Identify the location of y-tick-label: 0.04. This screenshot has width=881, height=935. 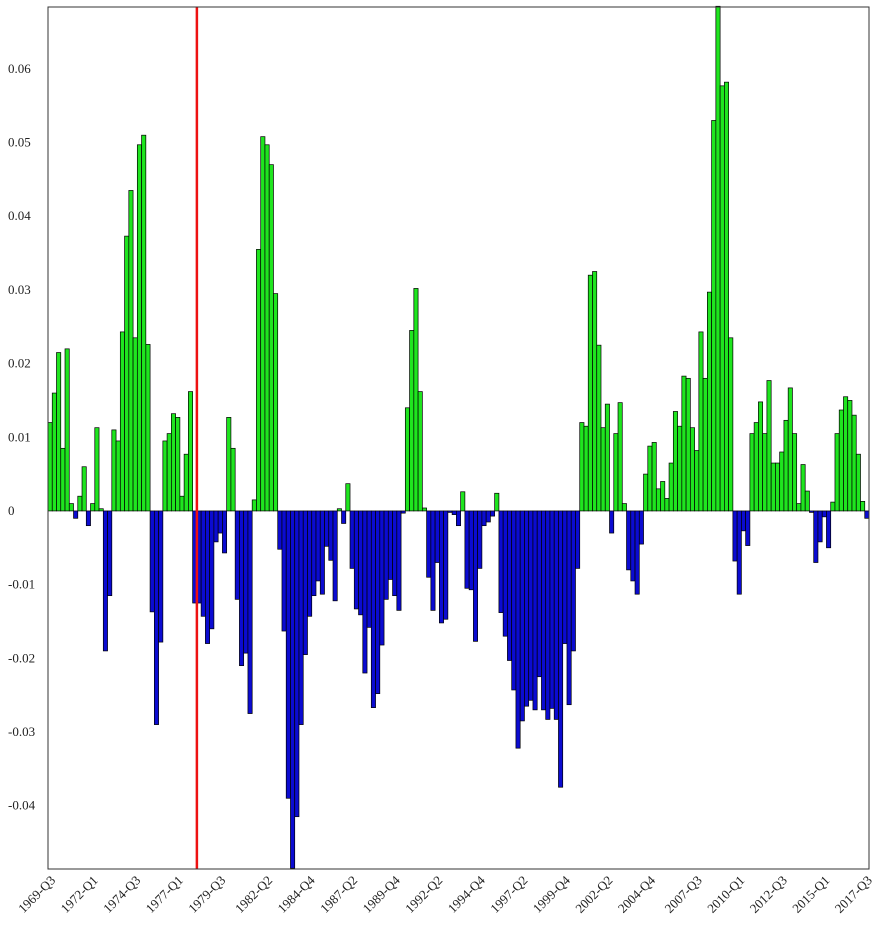
(19, 215).